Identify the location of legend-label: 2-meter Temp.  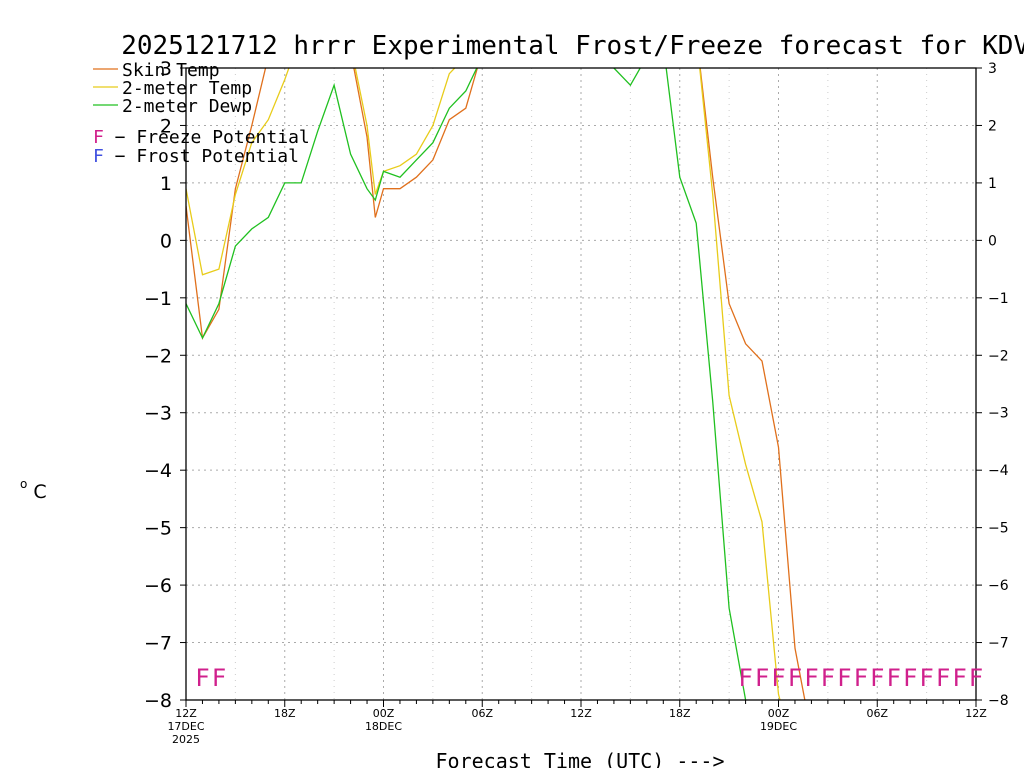
(187, 88).